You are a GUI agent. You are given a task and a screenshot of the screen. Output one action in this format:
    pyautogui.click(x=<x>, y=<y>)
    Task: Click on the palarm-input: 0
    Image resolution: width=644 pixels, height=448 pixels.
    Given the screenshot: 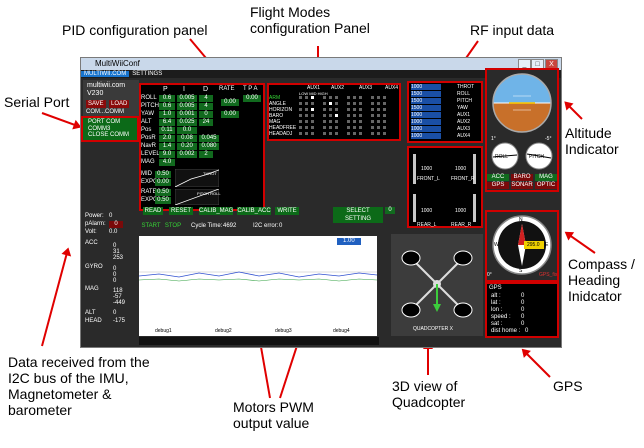 What is the action you would take?
    pyautogui.click(x=116, y=224)
    